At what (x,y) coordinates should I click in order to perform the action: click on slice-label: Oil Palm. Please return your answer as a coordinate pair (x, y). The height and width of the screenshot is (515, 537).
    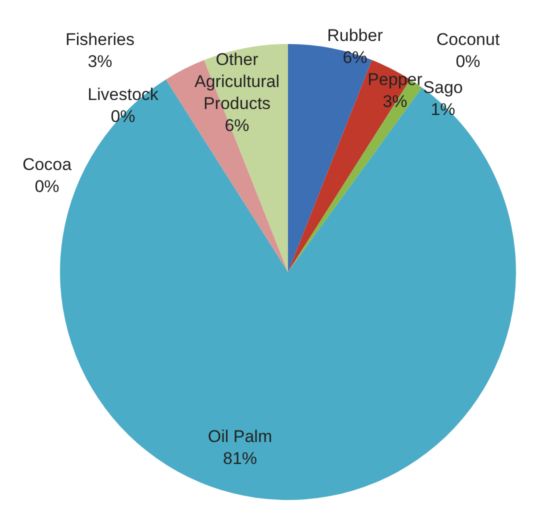
    Looking at the image, I should click on (240, 436).